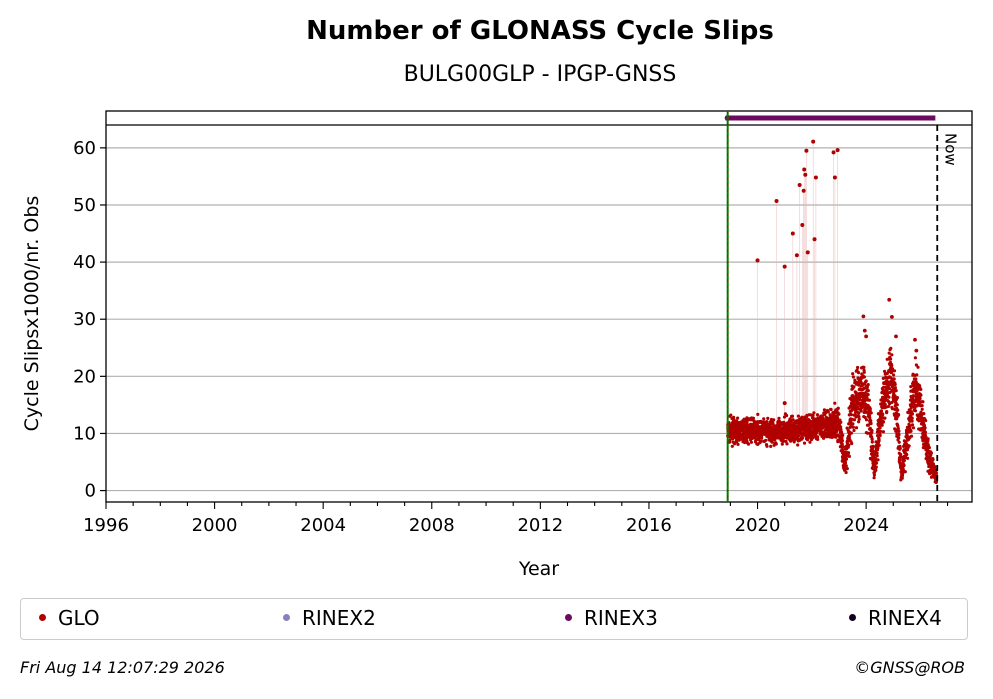 The height and width of the screenshot is (699, 993). Describe the element at coordinates (84, 148) in the screenshot. I see `y-tick-label: 60` at that location.